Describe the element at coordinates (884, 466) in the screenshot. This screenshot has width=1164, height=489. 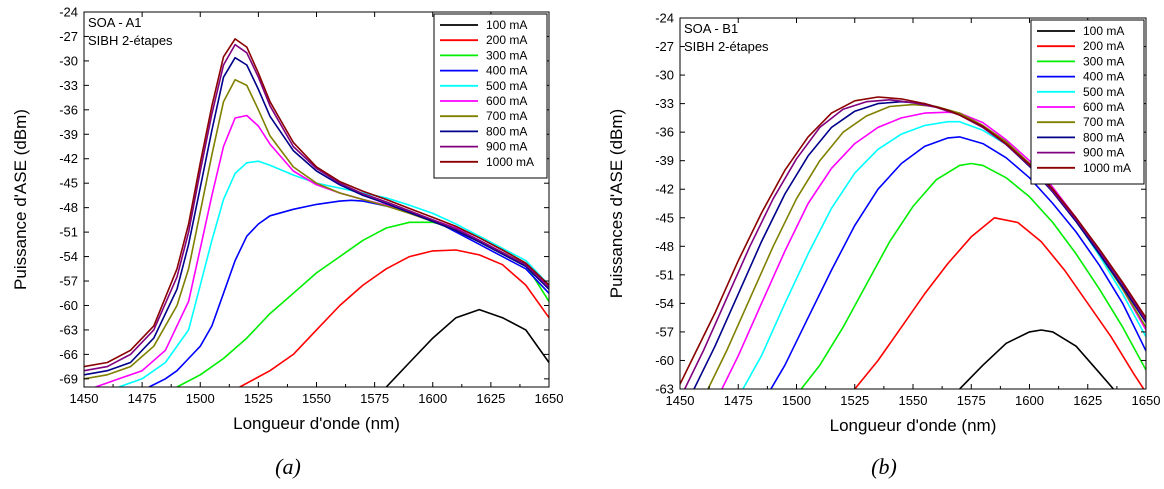
I see `caption-b: (b)` at that location.